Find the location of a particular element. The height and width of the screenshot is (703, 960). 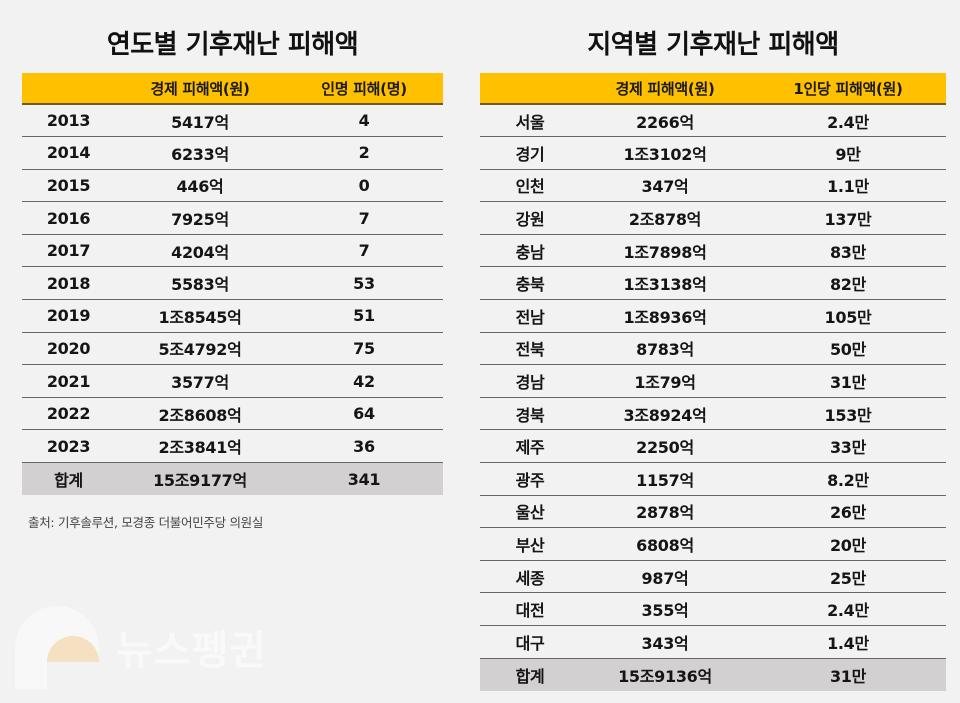

cell-economic: 8783억 is located at coordinates (665, 349).